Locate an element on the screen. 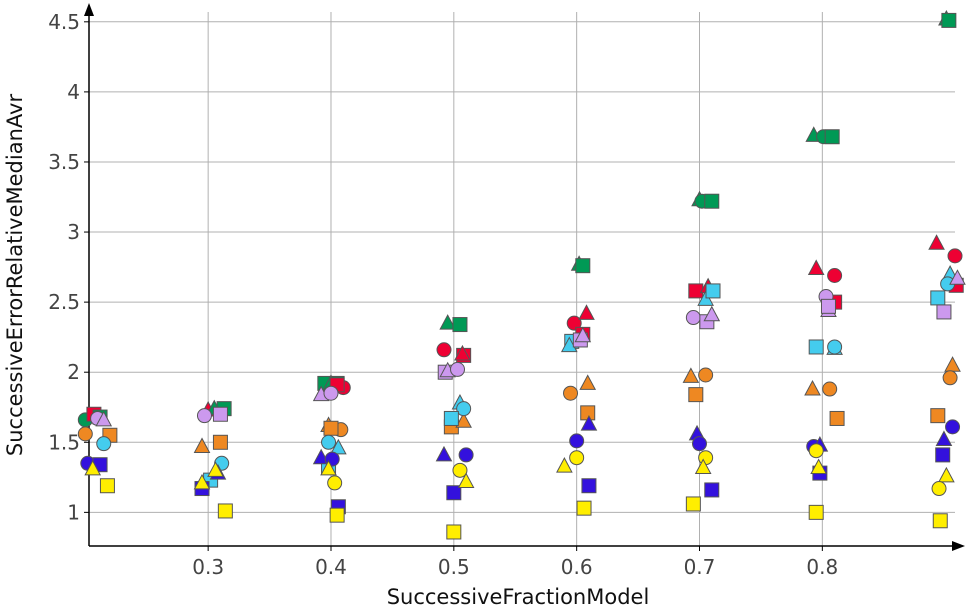  x-tick-label: 0.3 is located at coordinates (208, 567).